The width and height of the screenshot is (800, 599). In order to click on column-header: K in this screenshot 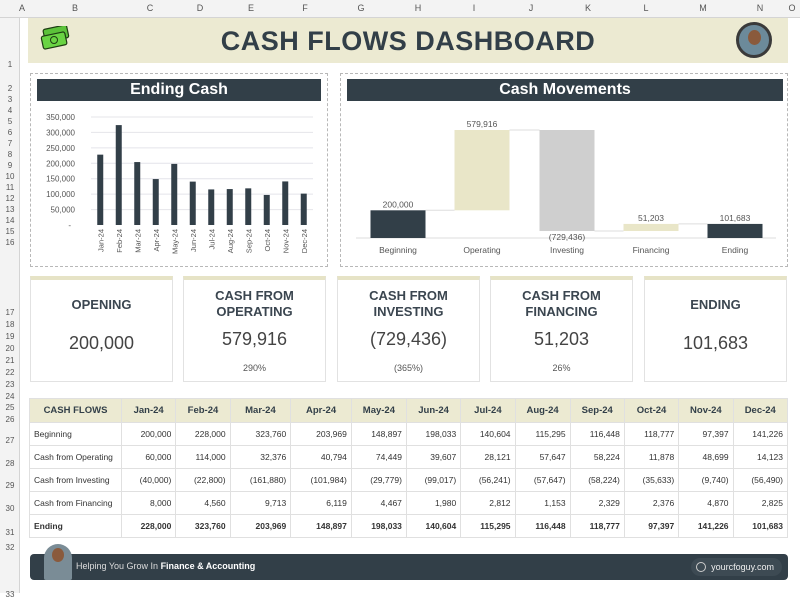, I will do `click(588, 8)`.